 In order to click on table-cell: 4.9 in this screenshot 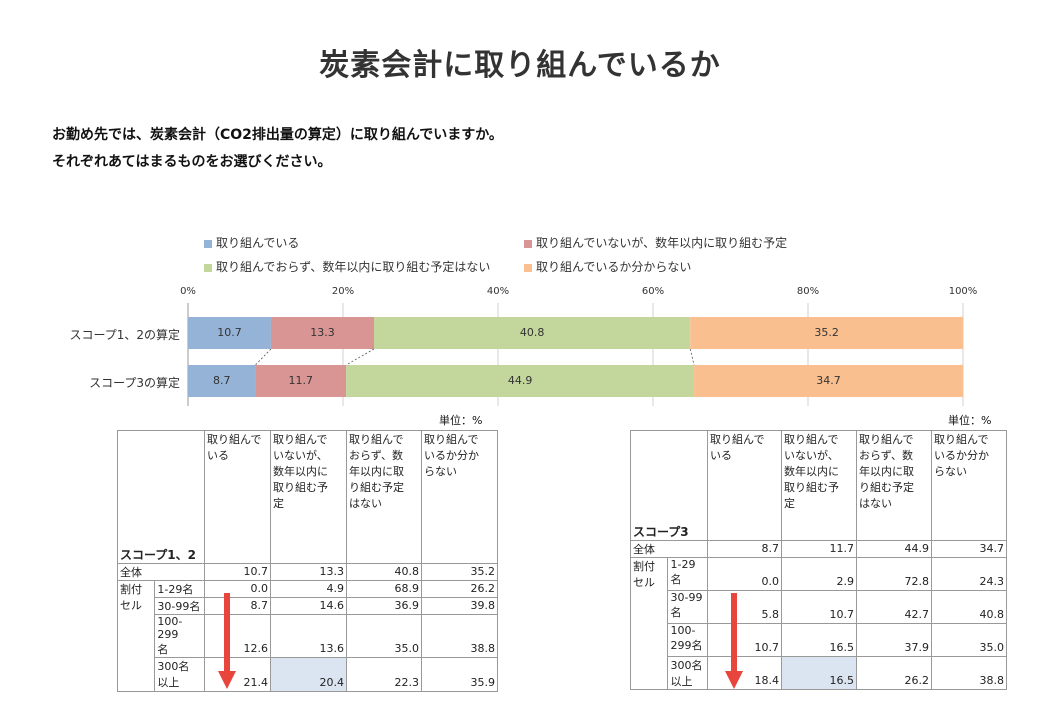, I will do `click(308, 589)`.